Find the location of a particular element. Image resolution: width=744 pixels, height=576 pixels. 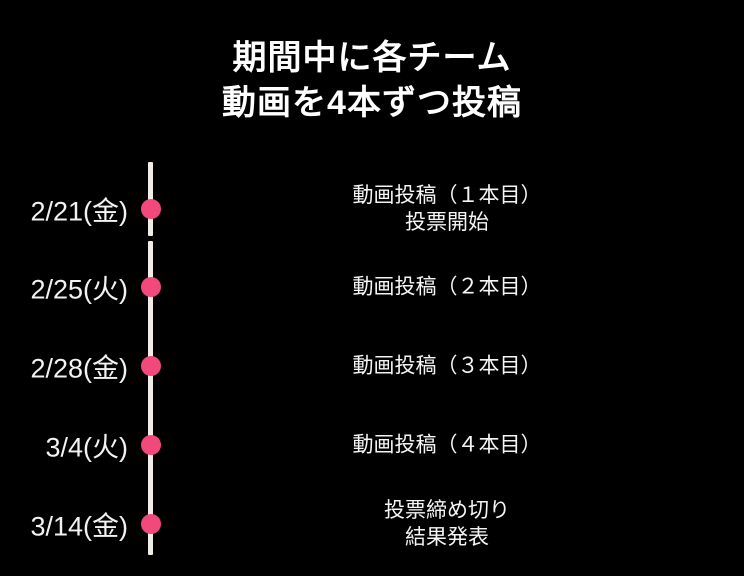

event-description: 投票締め切り 結果発表 is located at coordinates (447, 524).